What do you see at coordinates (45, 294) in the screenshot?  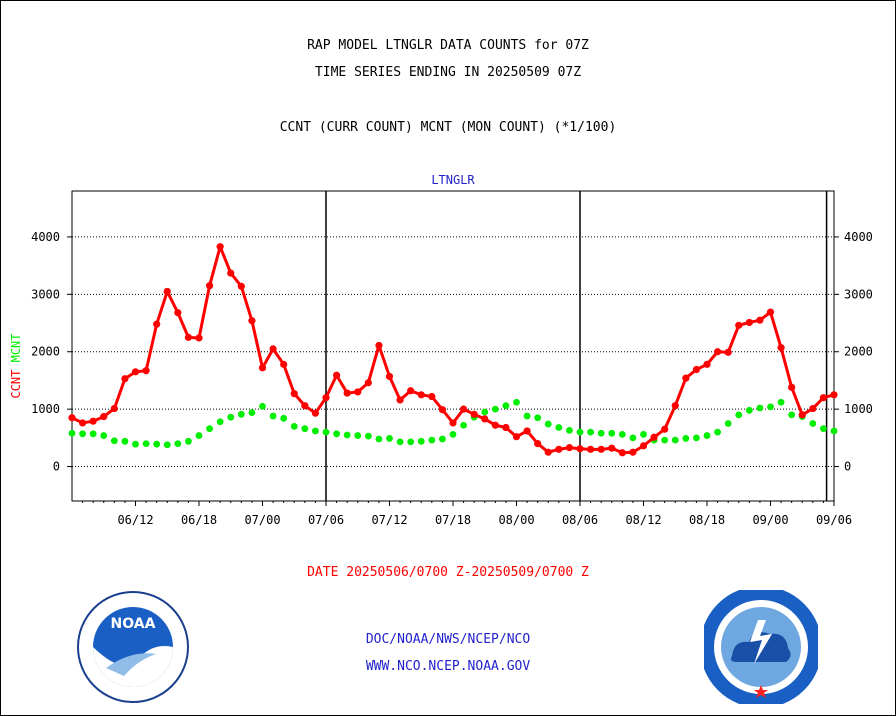 I see `y-tick-label-left: 3000` at bounding box center [45, 294].